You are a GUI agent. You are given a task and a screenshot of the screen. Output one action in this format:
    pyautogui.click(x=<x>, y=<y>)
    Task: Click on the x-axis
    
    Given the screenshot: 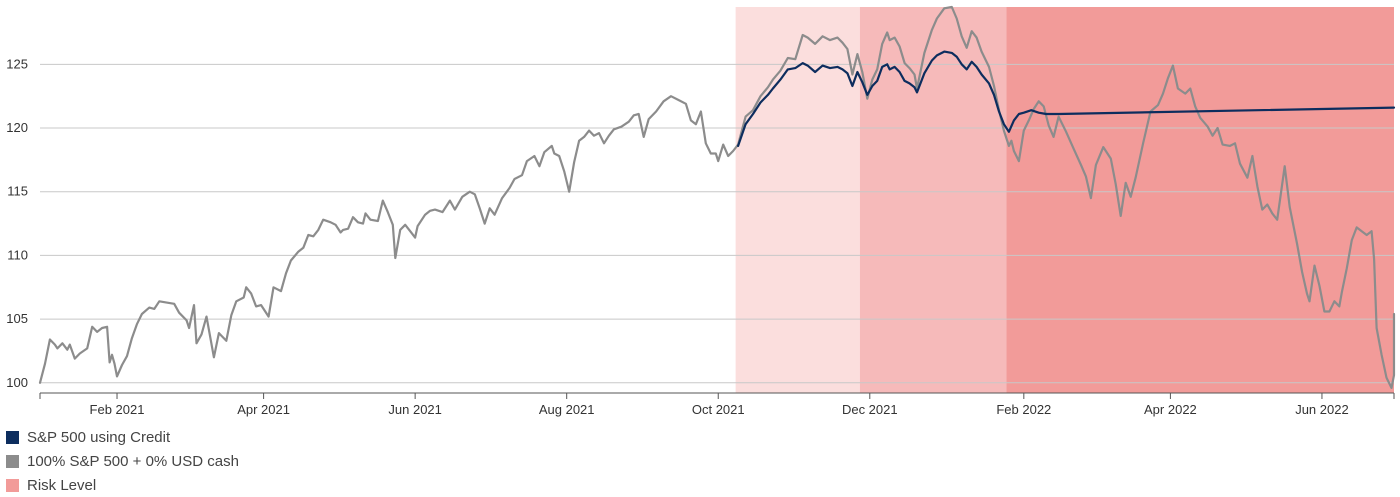 What is the action you would take?
    pyautogui.click(x=717, y=395)
    